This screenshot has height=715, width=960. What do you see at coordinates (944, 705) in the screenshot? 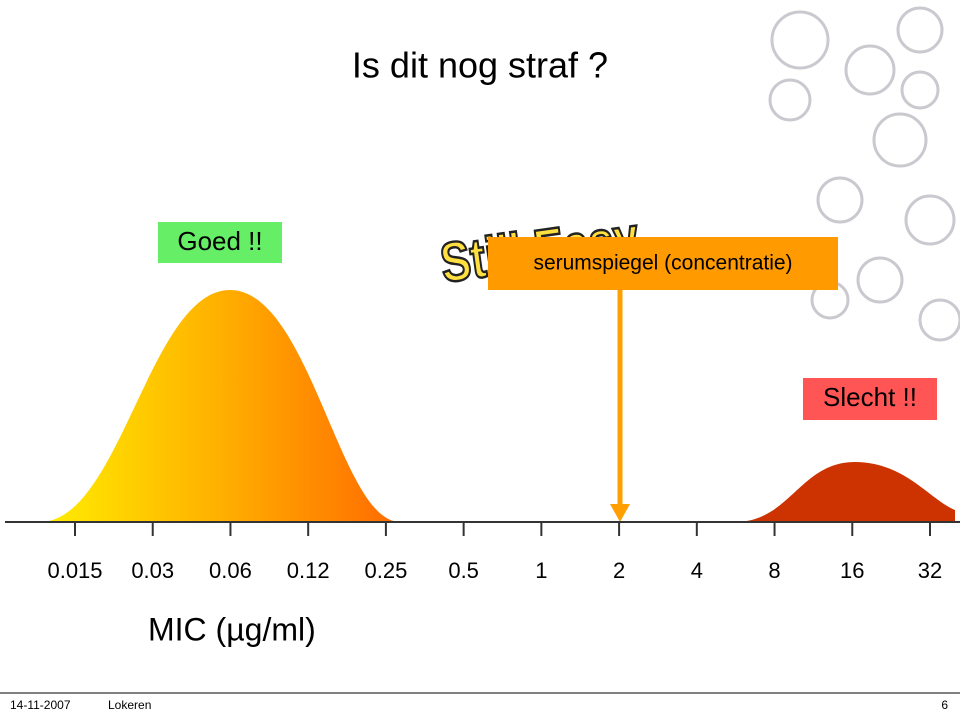
I see `footer-page: 6` at bounding box center [944, 705].